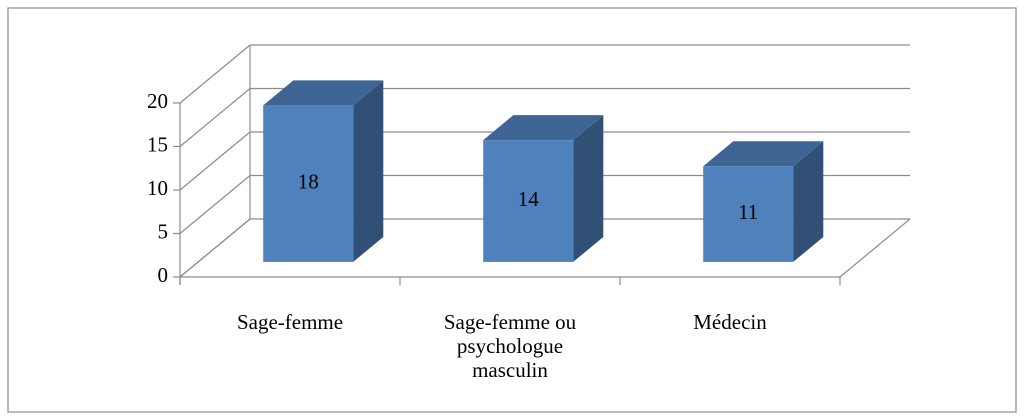 The height and width of the screenshot is (420, 1024). What do you see at coordinates (163, 275) in the screenshot?
I see `y-tick-label: 0` at bounding box center [163, 275].